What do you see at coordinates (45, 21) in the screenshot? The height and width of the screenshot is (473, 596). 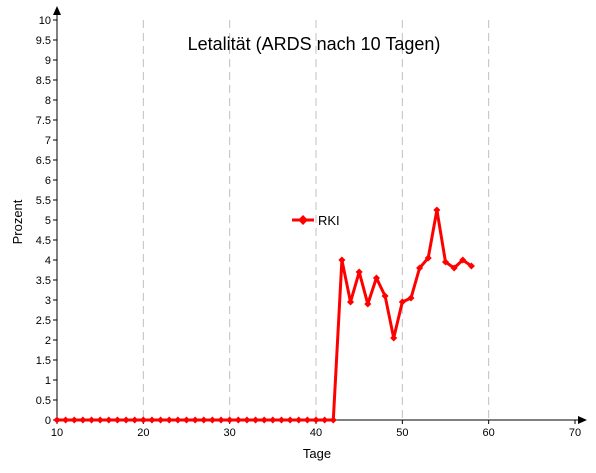 I see `y-tick-label: 10` at bounding box center [45, 21].